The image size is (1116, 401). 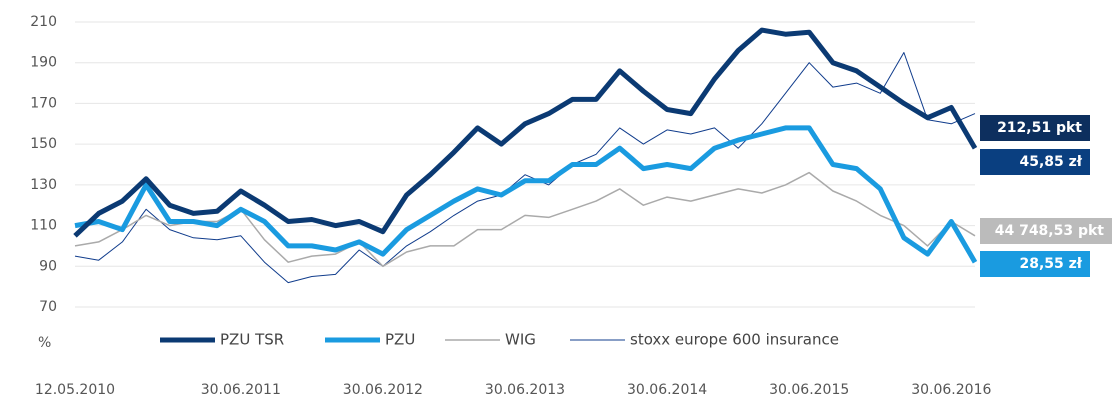 I want to click on legend-label: PZU, so click(x=400, y=340).